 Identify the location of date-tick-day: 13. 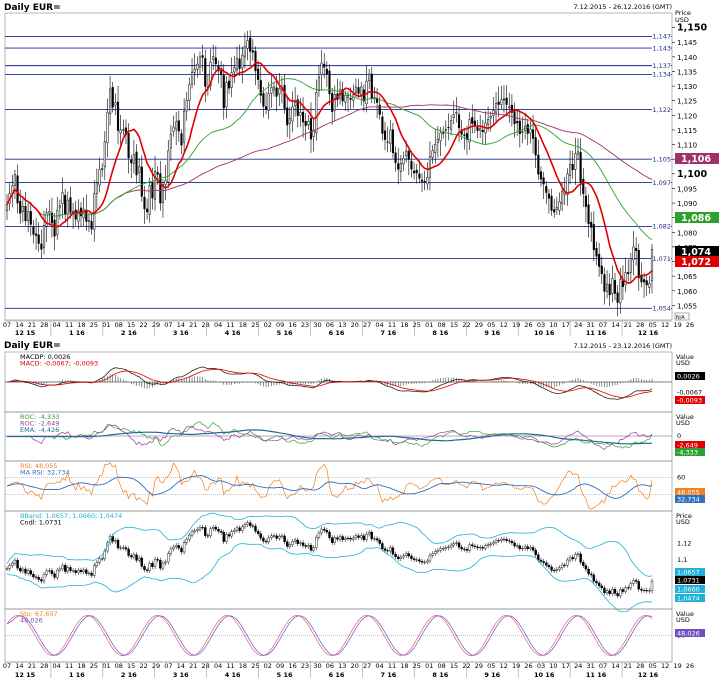
(342, 325).